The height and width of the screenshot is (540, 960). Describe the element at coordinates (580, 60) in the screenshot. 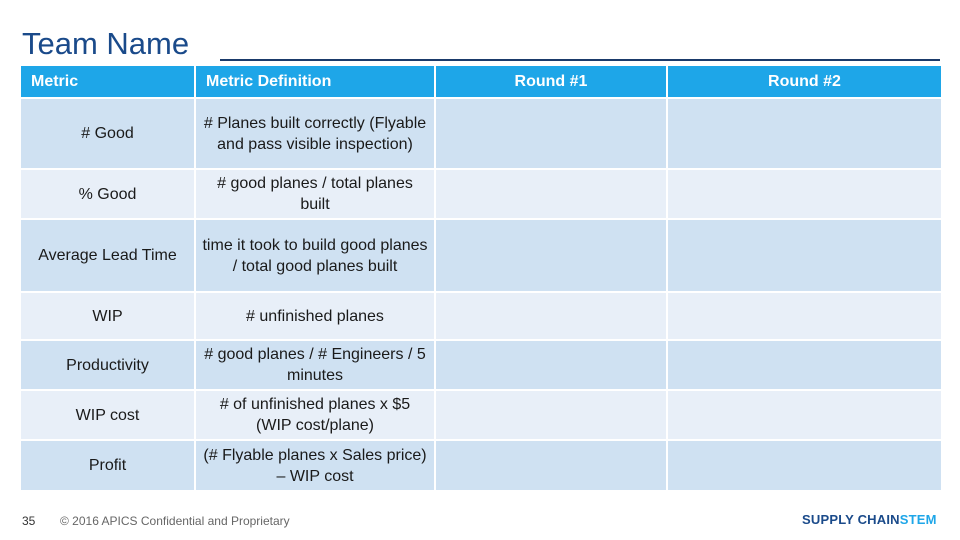

I see `team-name-underline` at that location.